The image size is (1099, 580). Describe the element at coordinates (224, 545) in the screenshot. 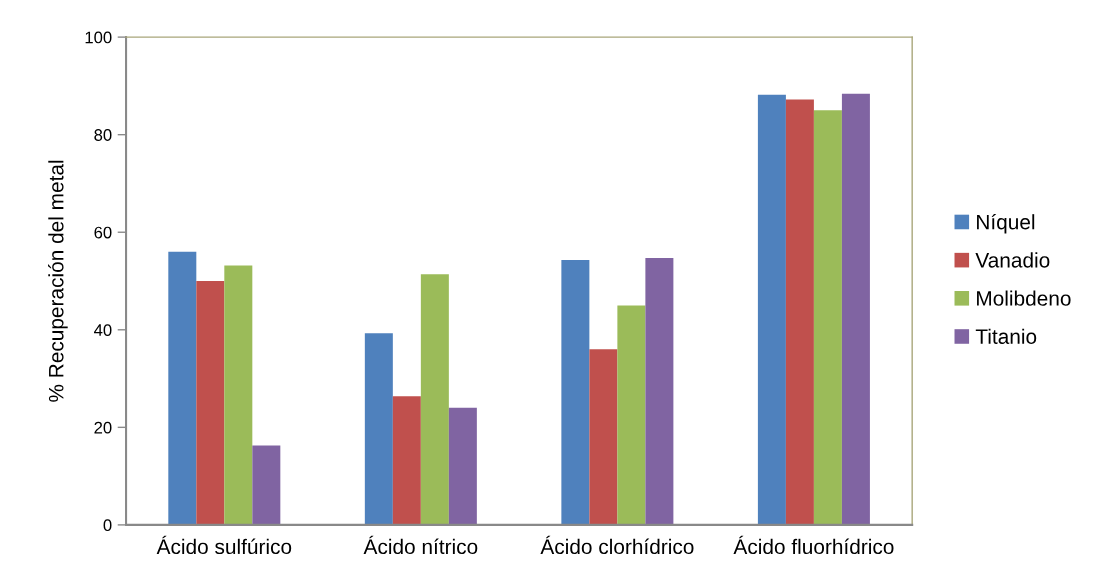

I see `x-tick-label: Ácido sulfúrico` at that location.